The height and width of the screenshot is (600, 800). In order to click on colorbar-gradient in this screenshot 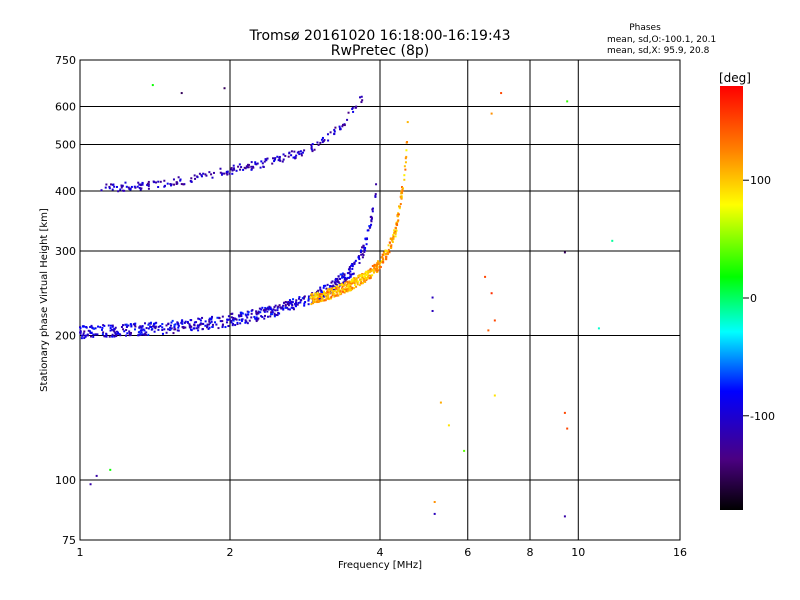, I will do `click(731, 298)`.